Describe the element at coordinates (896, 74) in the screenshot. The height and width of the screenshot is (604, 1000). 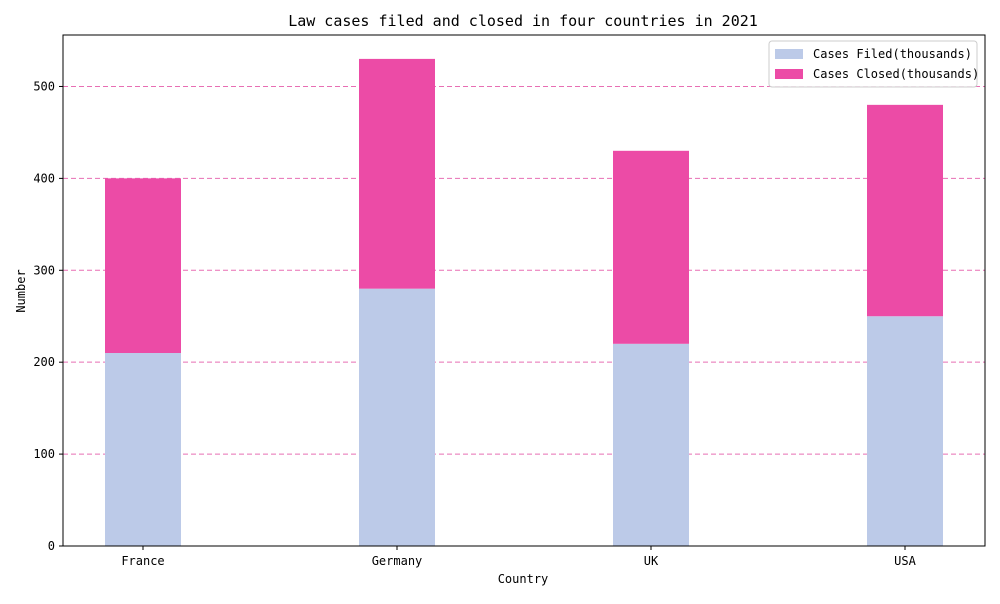
I see `legend-label-2: Cases Closed(thousands)` at that location.